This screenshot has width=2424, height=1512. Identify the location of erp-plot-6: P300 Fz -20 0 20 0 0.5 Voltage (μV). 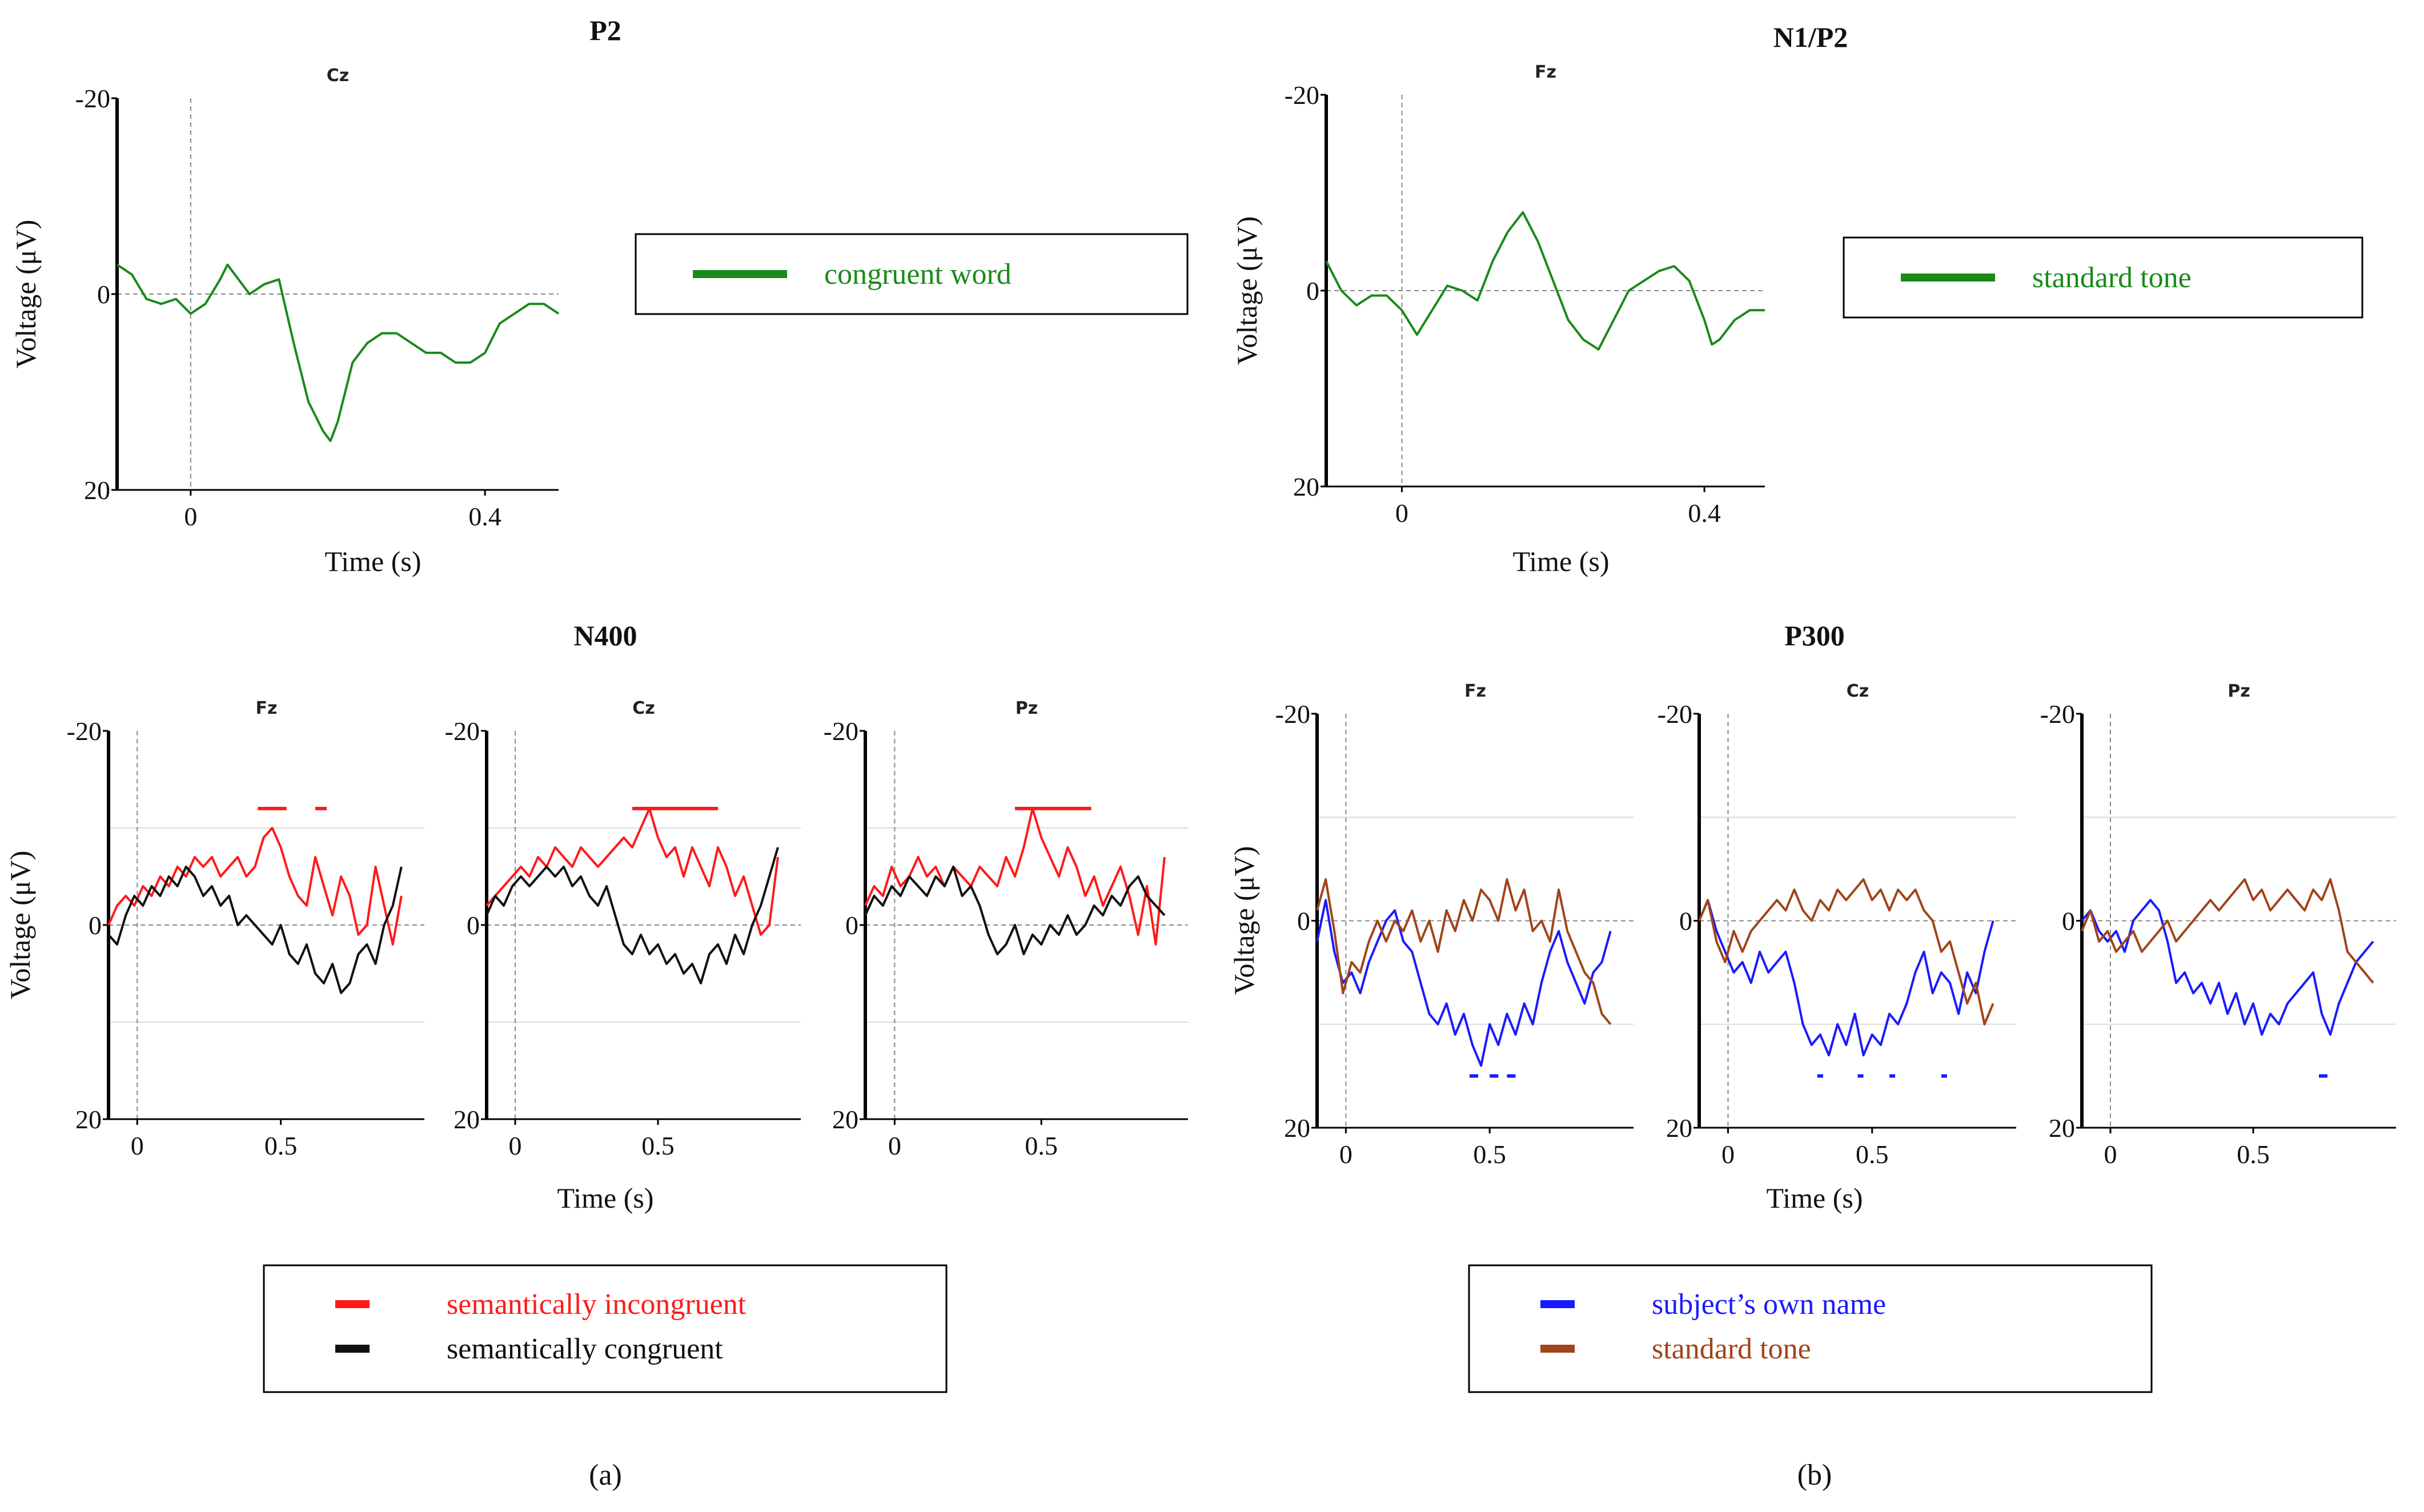
(1537, 895).